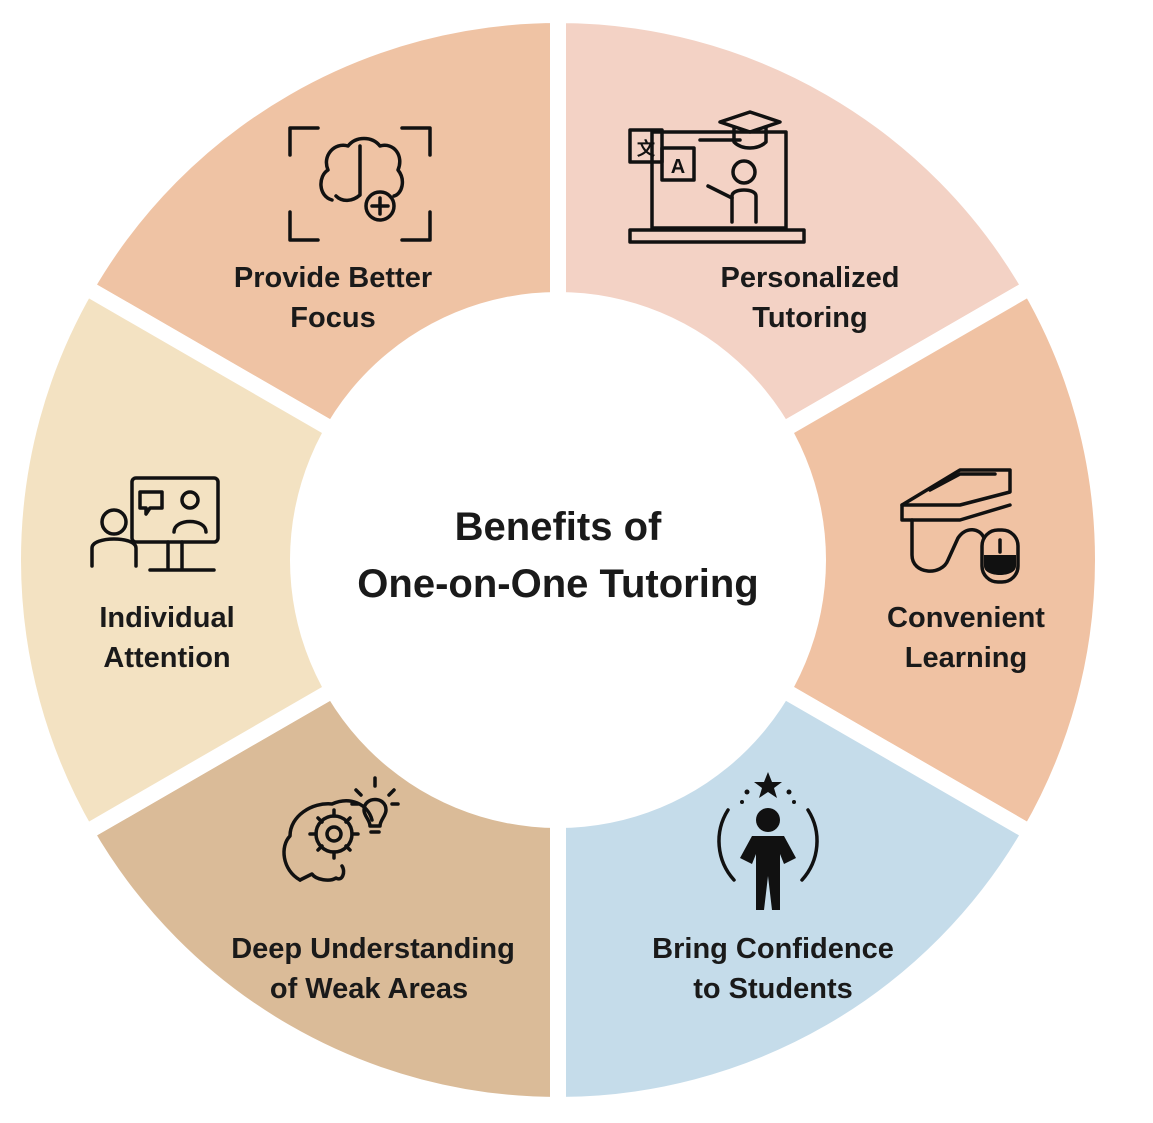 This screenshot has width=1153, height=1123. Describe the element at coordinates (166, 618) in the screenshot. I see `segment-label-individual-line1: Individual` at that location.